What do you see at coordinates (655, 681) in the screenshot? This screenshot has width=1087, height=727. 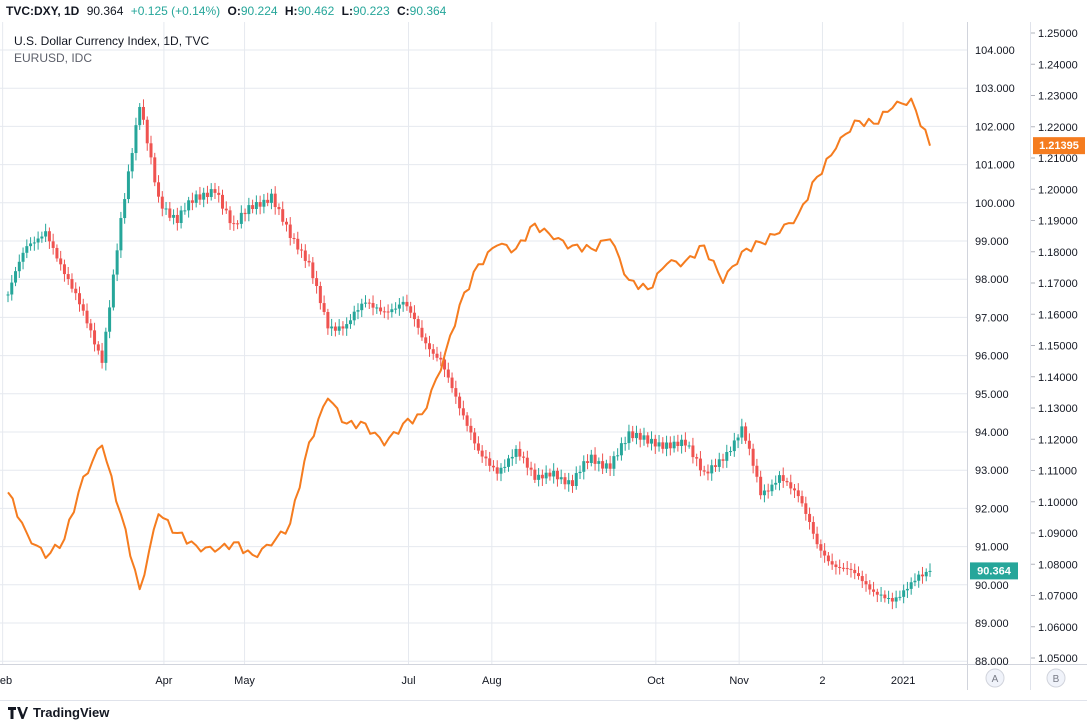 I see `x-tick-label: Oct` at bounding box center [655, 681].